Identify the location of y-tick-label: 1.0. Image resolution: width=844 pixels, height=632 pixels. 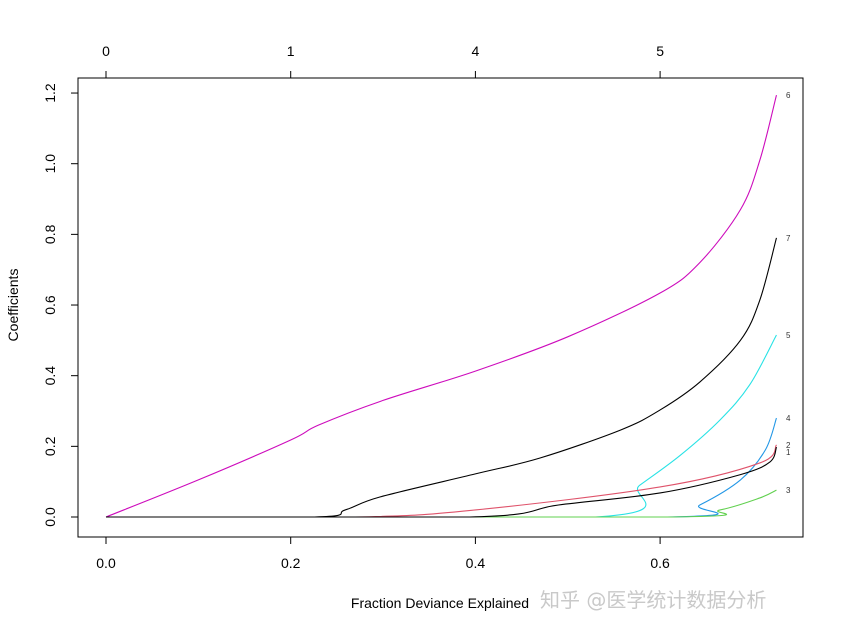
(50, 164).